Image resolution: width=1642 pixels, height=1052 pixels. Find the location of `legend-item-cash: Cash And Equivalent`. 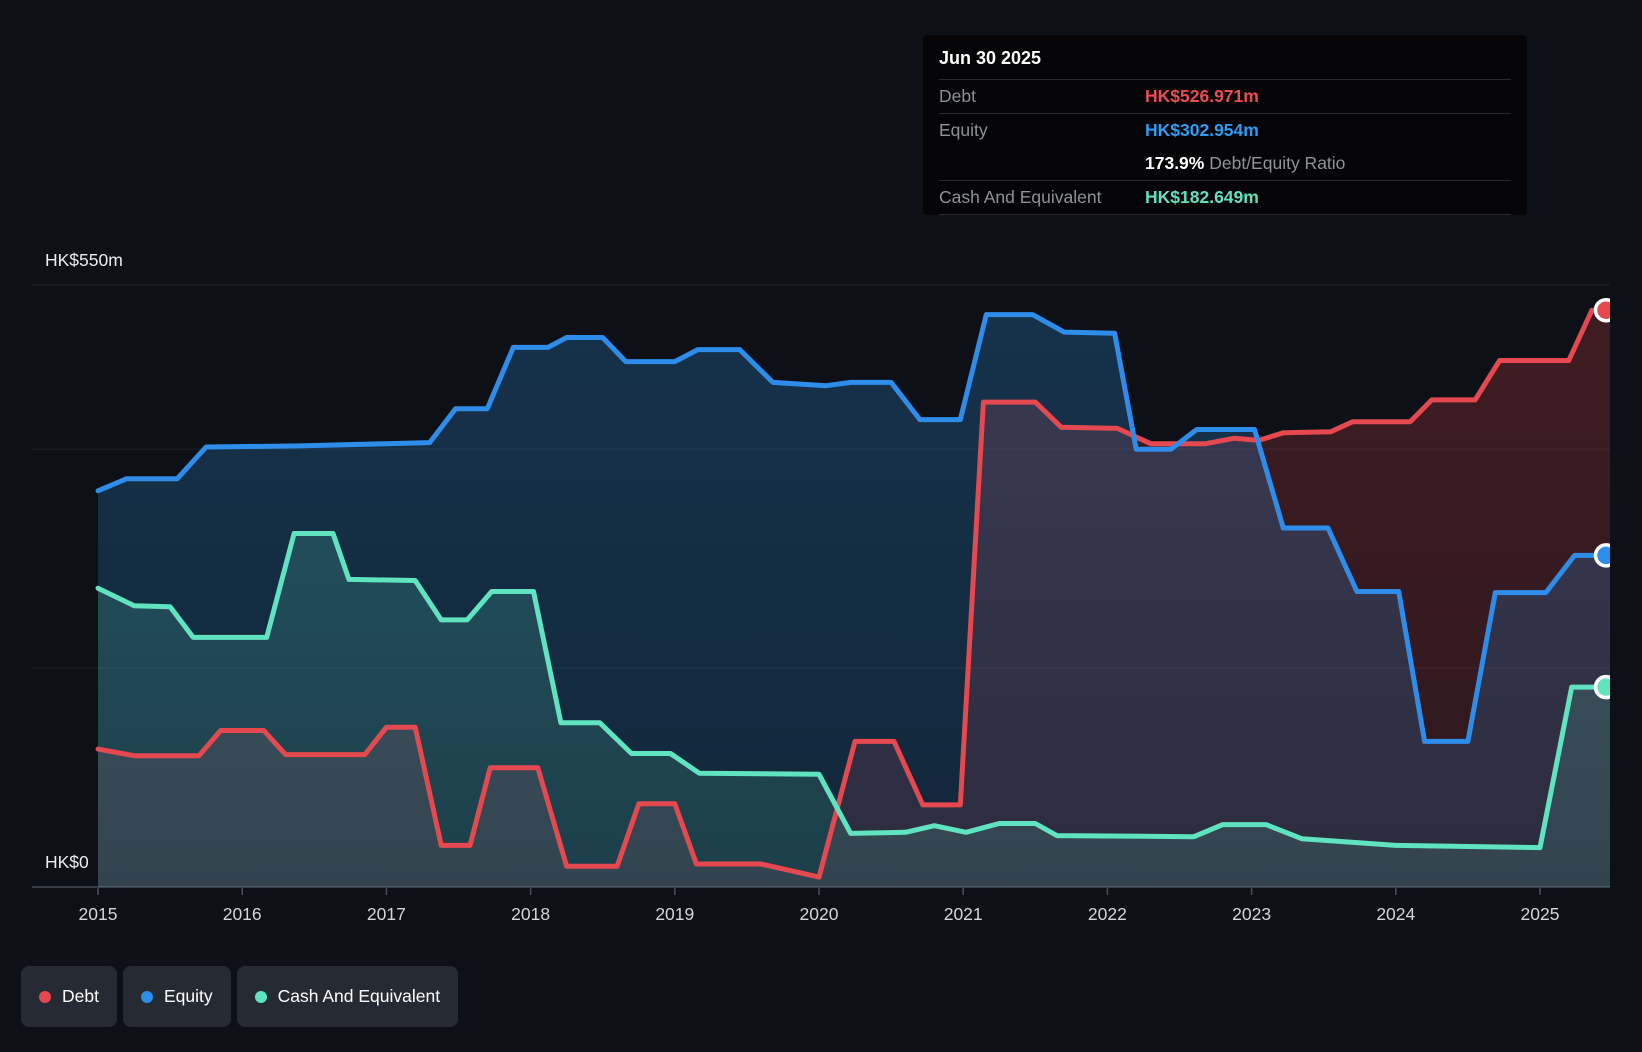

legend-item-cash: Cash And Equivalent is located at coordinates (347, 996).